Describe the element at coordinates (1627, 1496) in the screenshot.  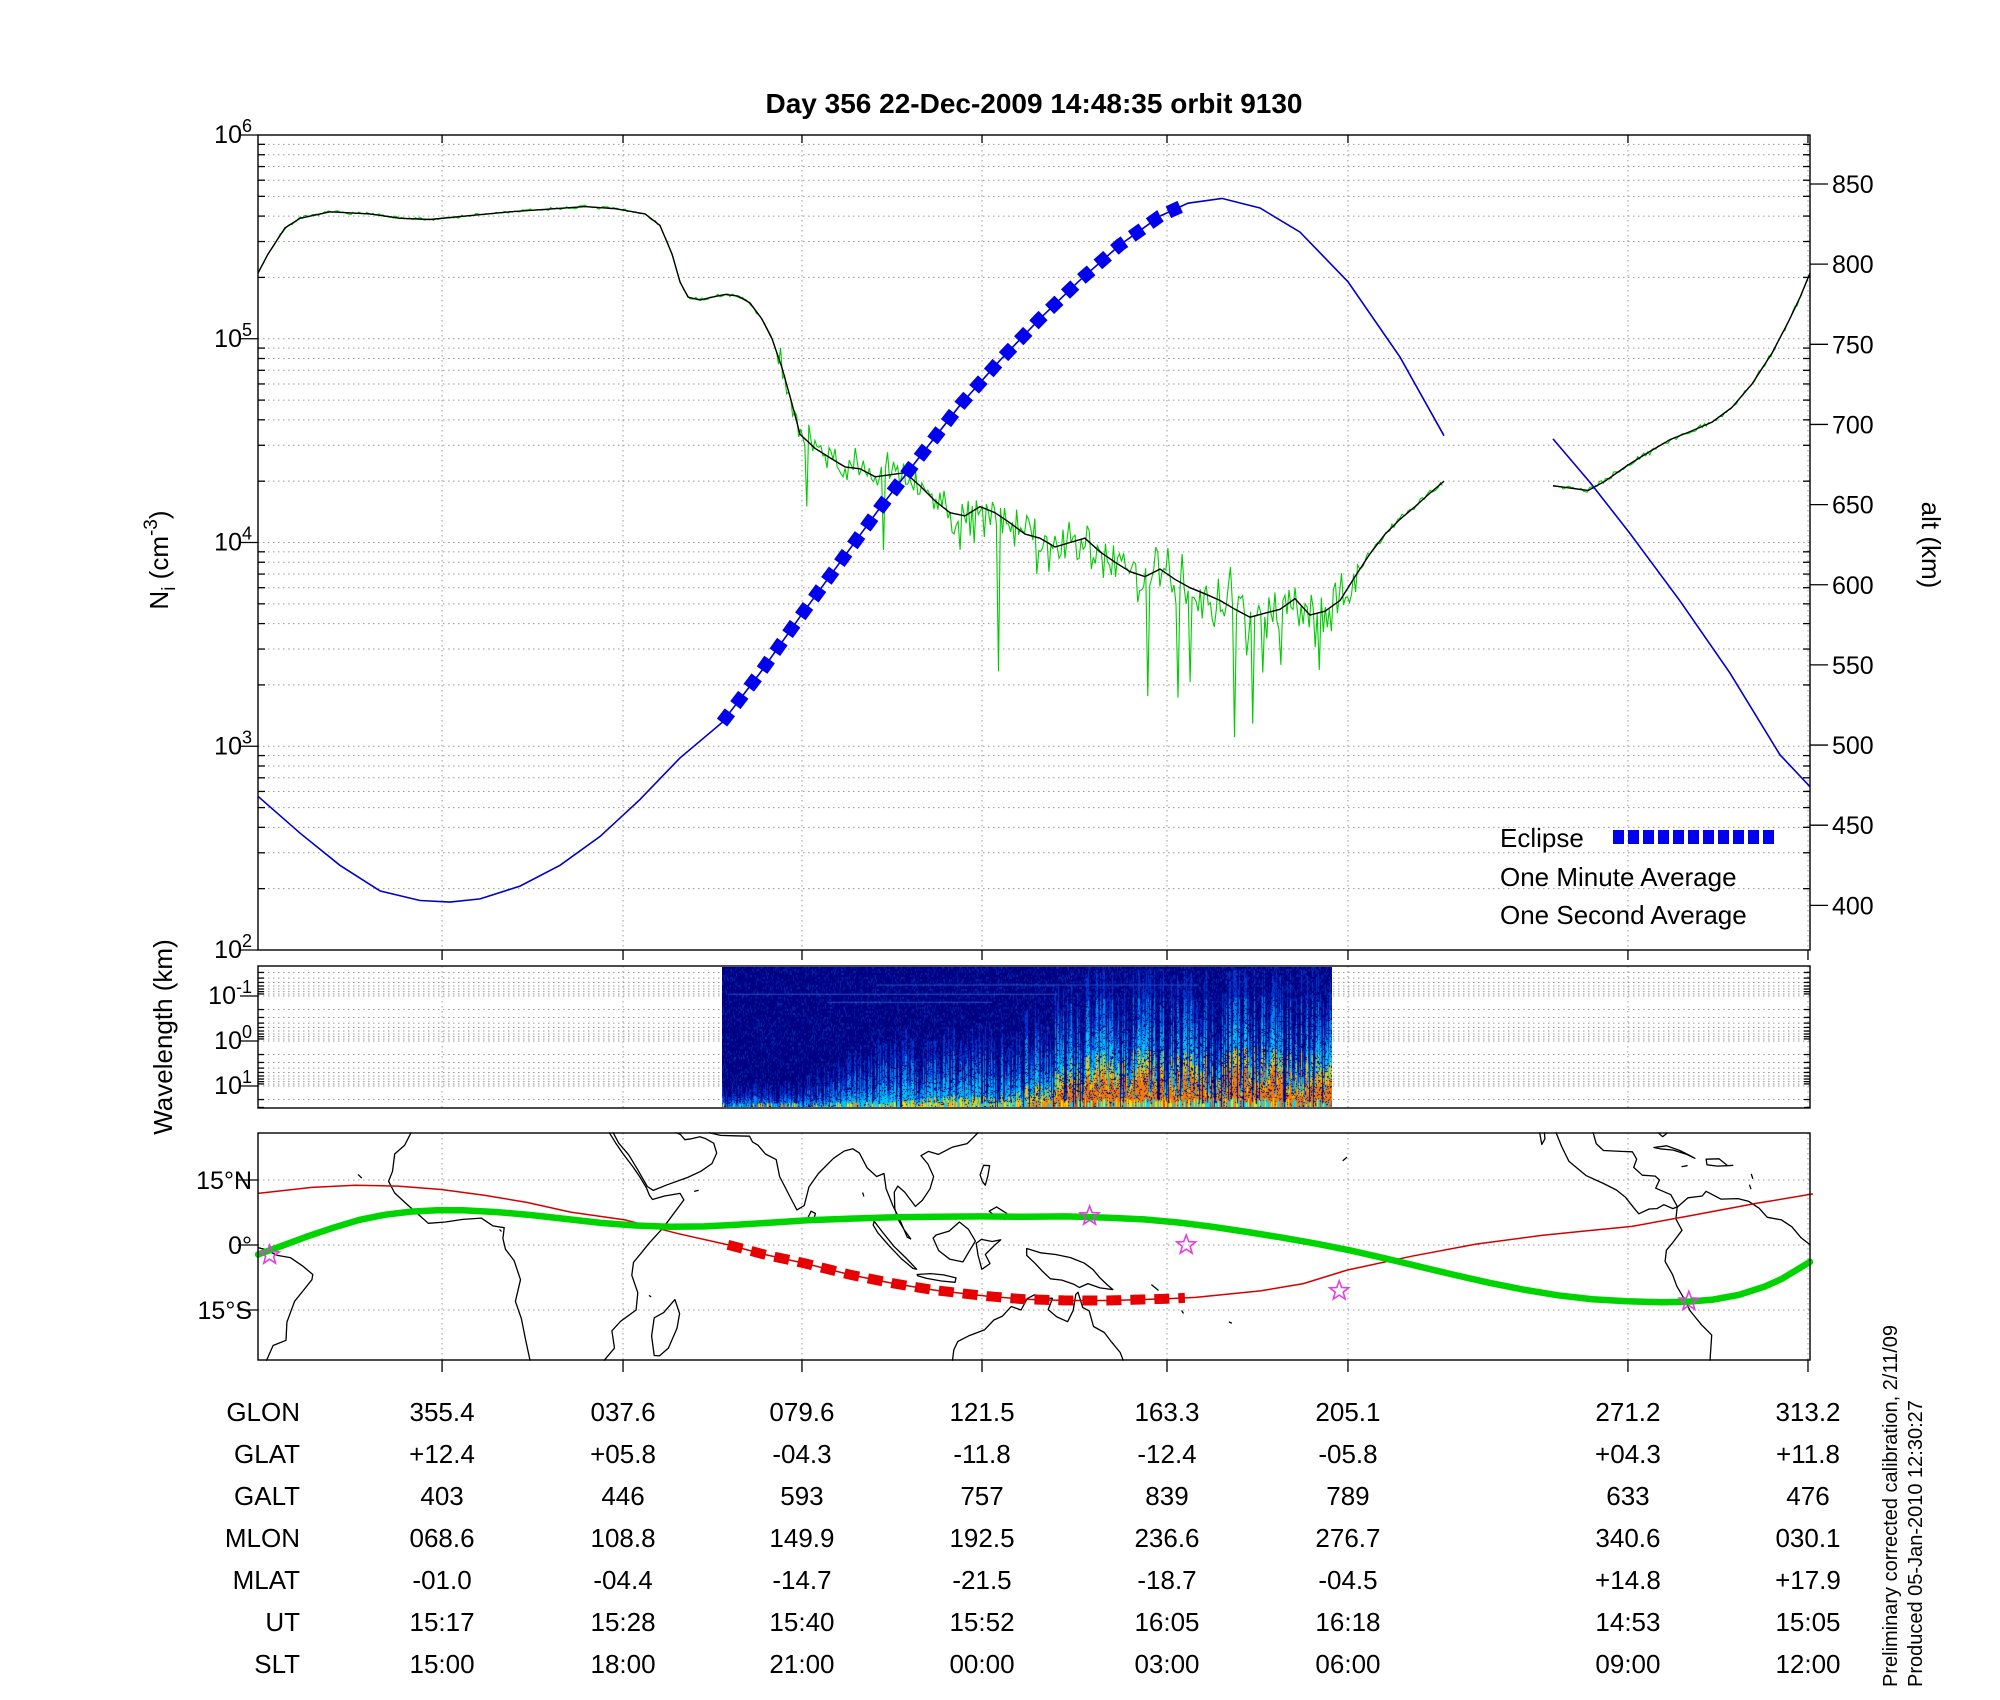
I see `table-cell: 633` at that location.